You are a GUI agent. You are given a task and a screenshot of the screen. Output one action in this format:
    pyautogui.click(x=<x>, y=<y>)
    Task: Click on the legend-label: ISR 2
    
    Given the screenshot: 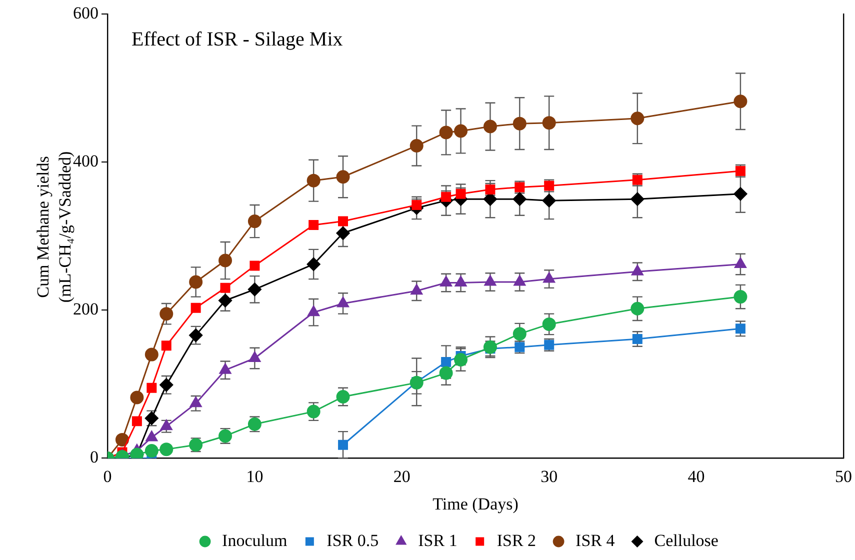 What is the action you would take?
    pyautogui.click(x=516, y=540)
    